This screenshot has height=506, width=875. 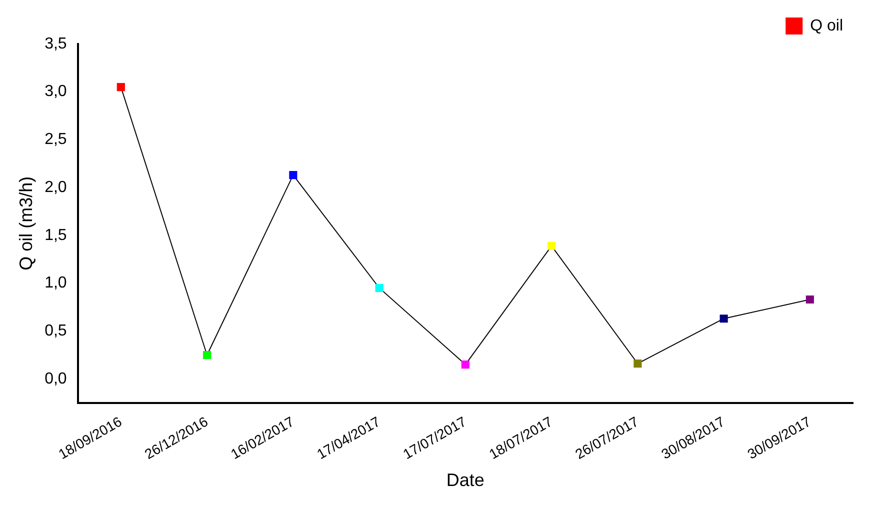 What do you see at coordinates (55, 139) in the screenshot?
I see `y-tick-label: 2,5` at bounding box center [55, 139].